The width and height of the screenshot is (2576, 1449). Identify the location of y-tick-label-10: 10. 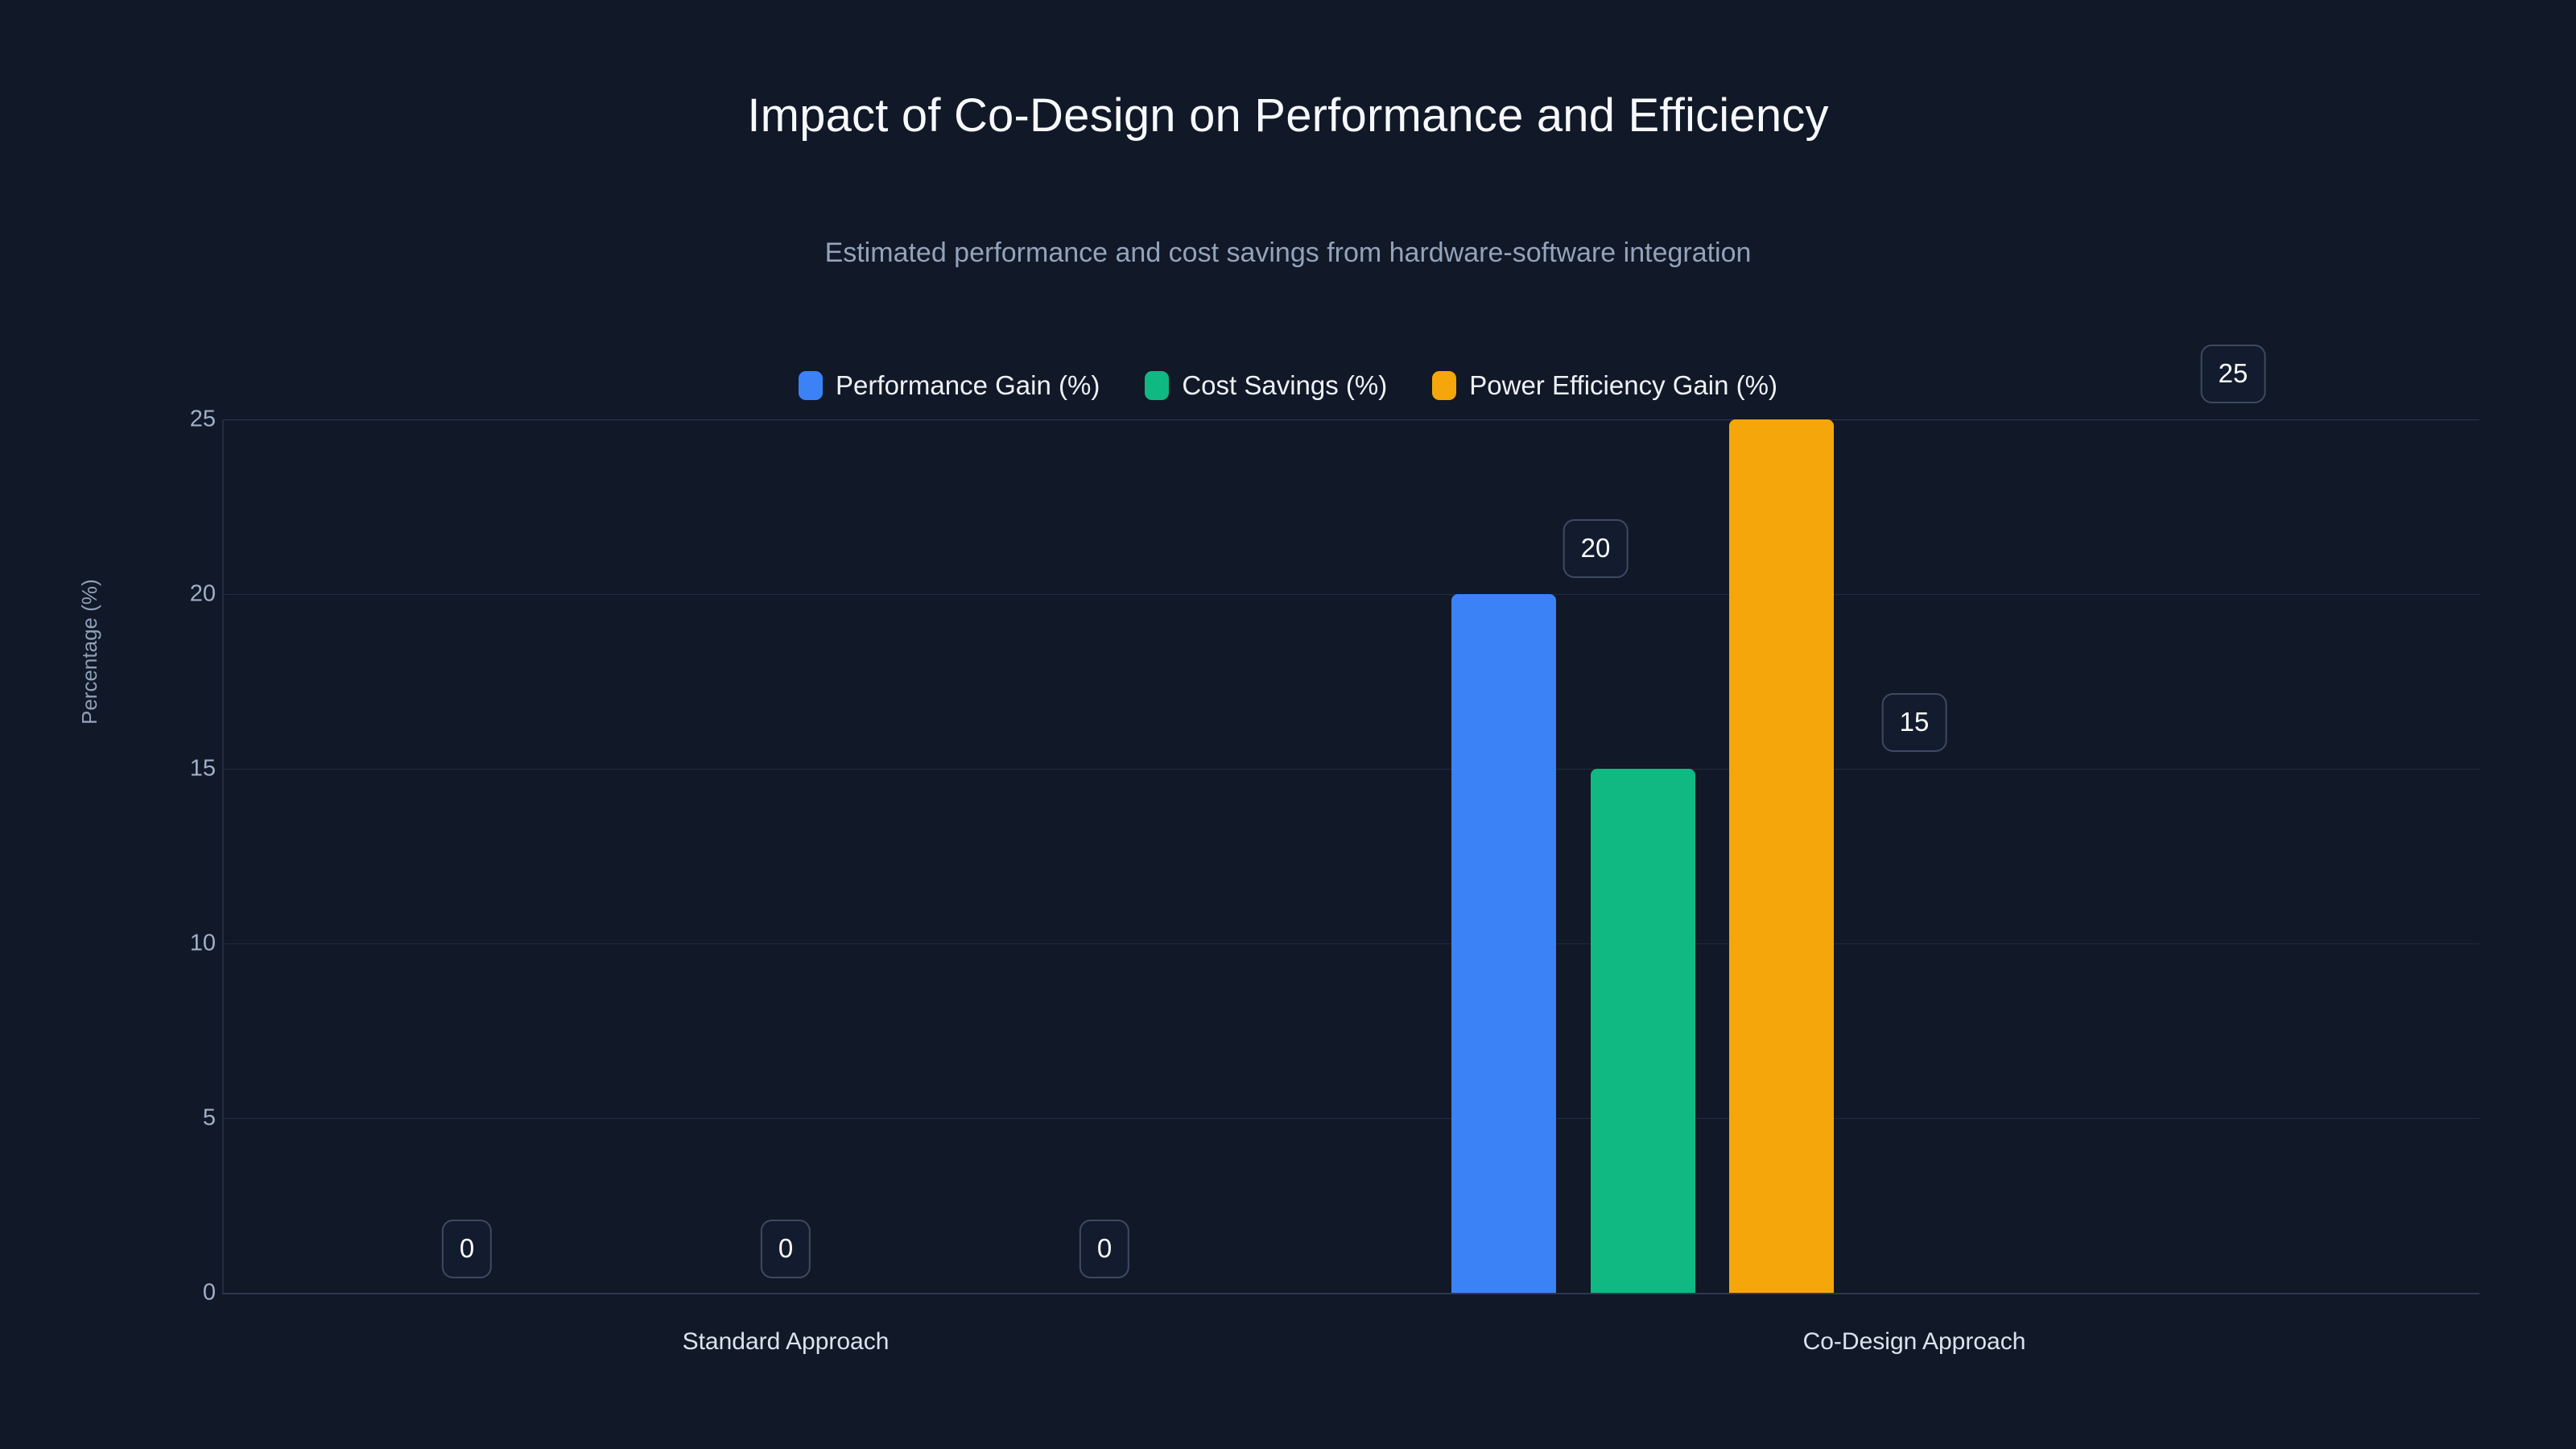
(202, 943).